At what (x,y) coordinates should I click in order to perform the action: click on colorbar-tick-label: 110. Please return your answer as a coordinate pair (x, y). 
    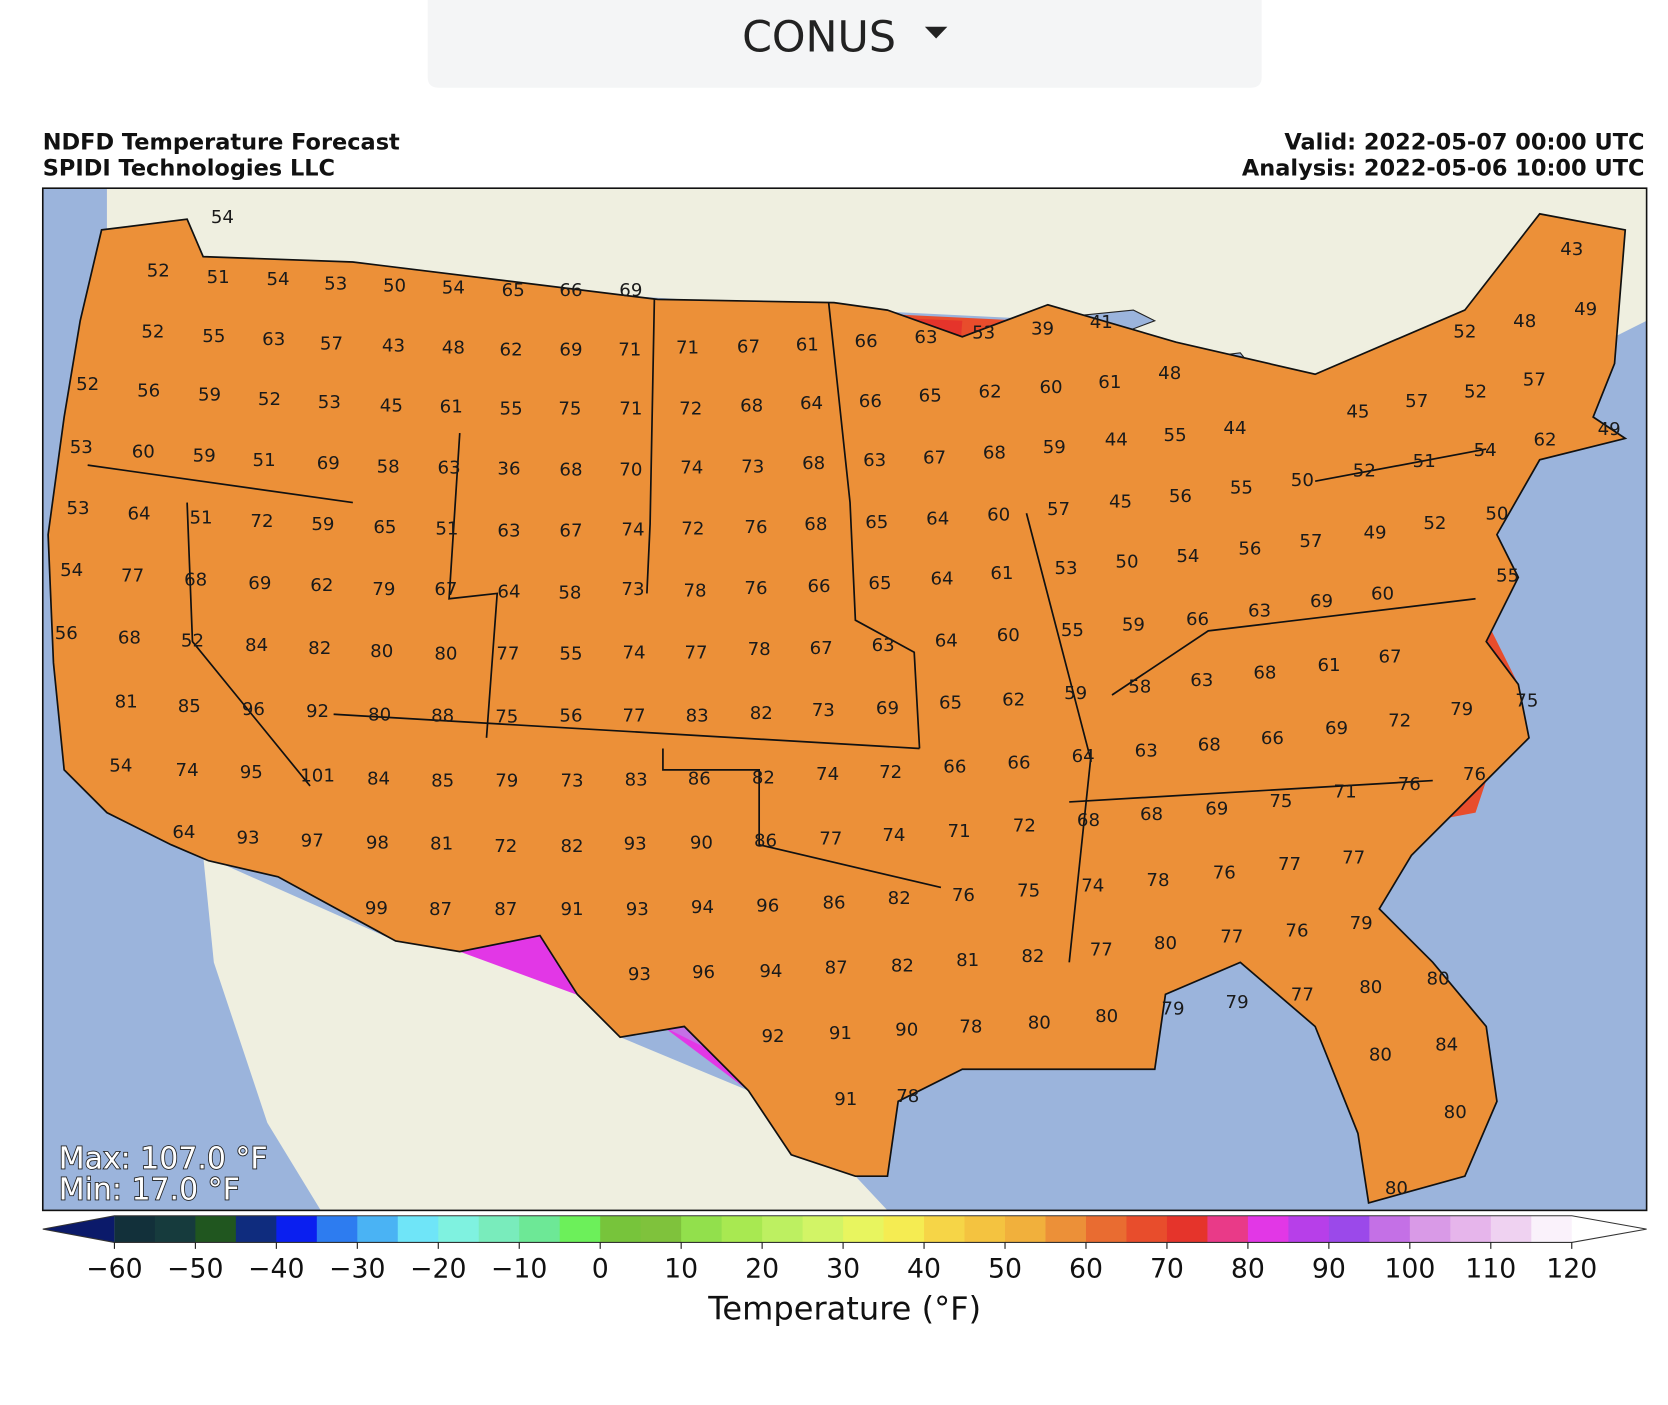
    Looking at the image, I should click on (1490, 1269).